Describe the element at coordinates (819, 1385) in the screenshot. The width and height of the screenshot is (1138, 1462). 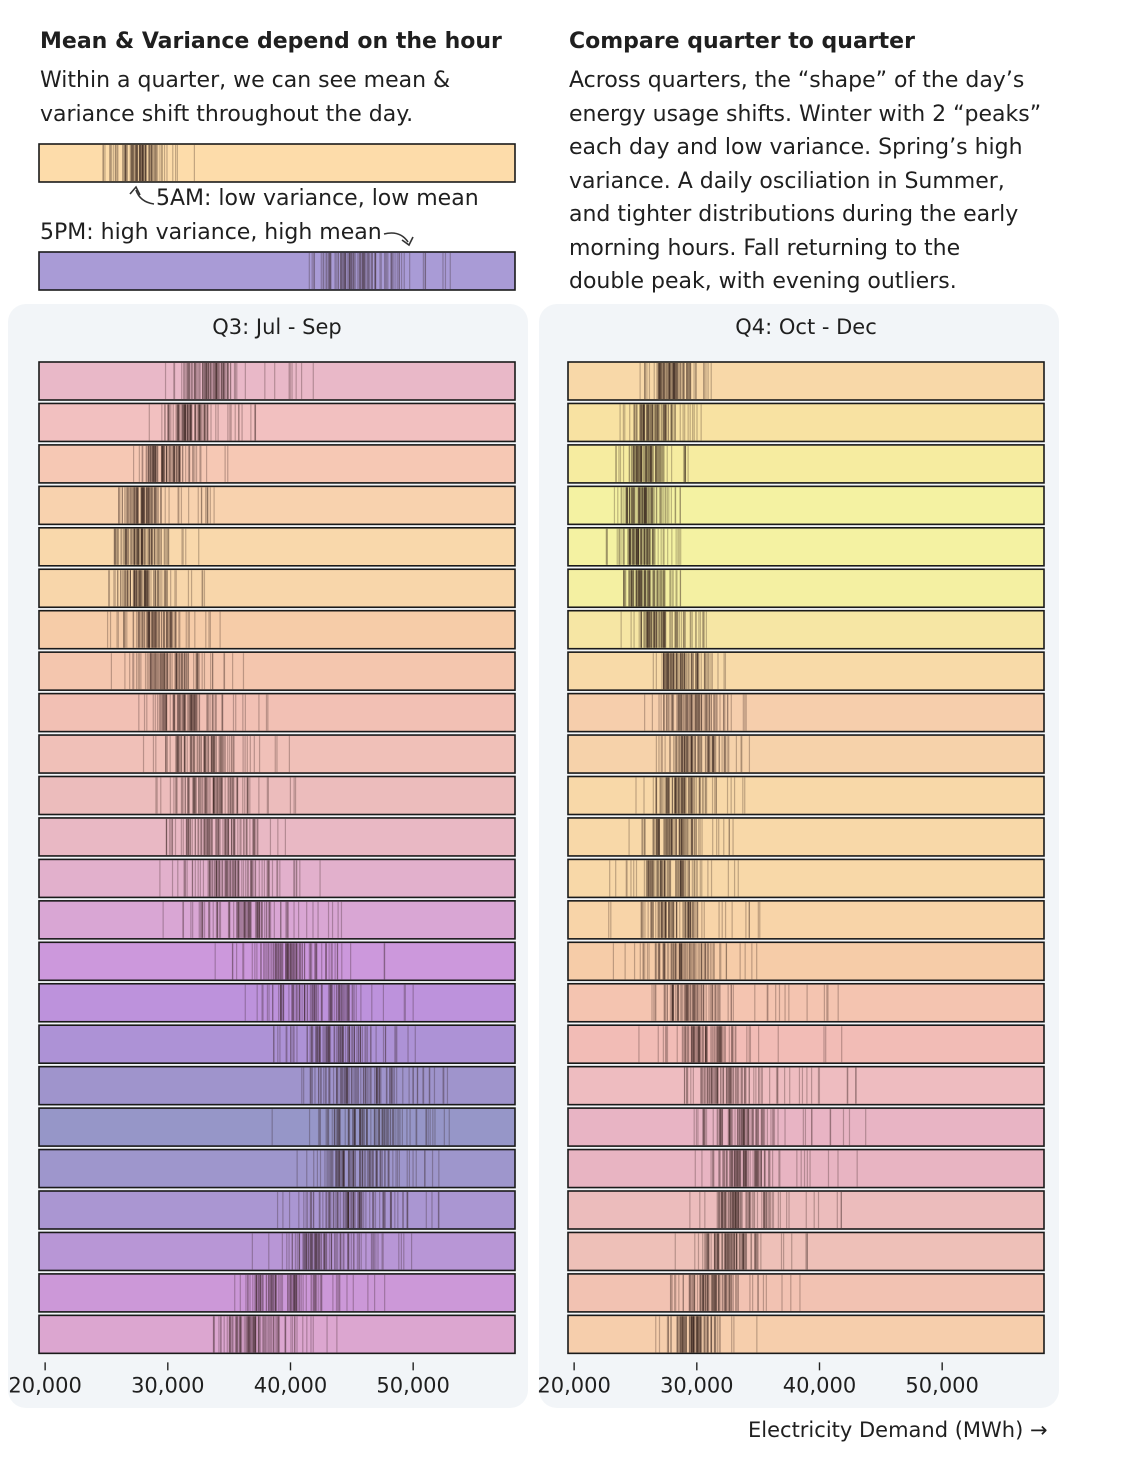
I see `x-tick-label: 40,000` at that location.